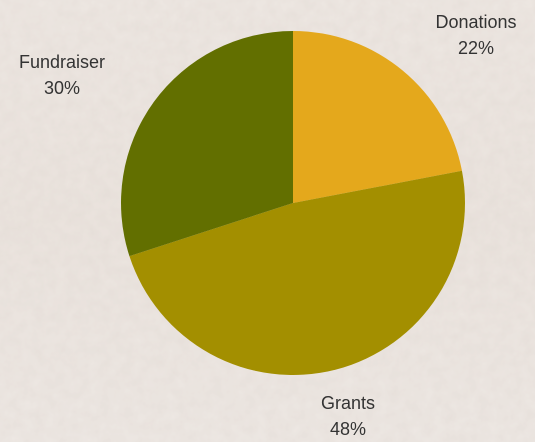 This screenshot has width=535, height=442. What do you see at coordinates (377, 117) in the screenshot?
I see `pie-slice-donations` at bounding box center [377, 117].